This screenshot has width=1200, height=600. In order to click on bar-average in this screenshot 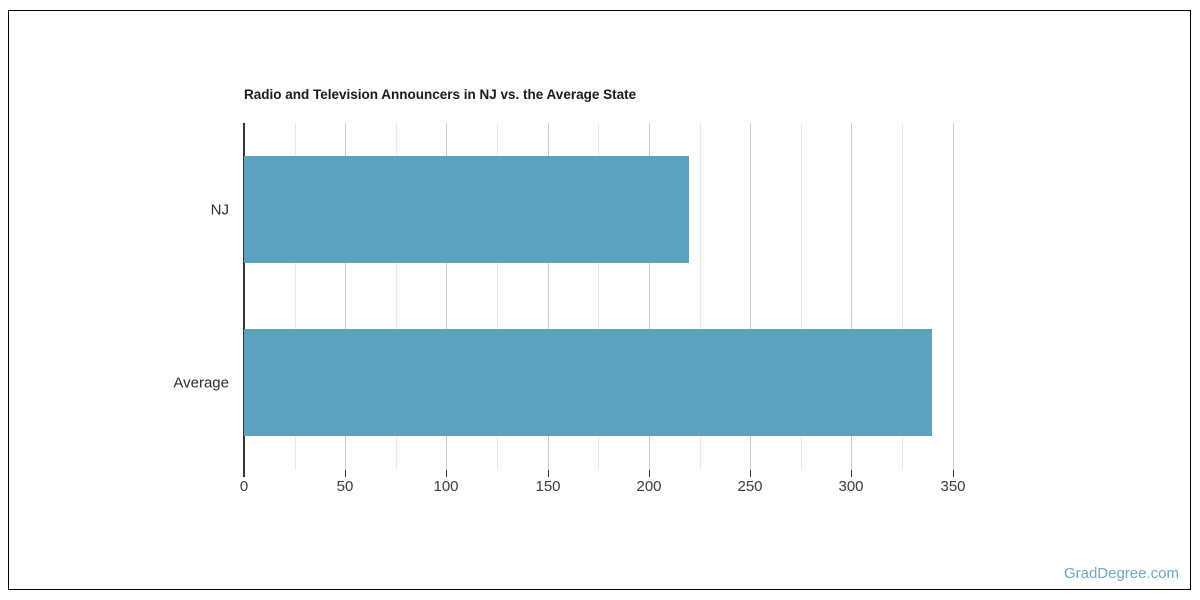, I will do `click(588, 382)`.